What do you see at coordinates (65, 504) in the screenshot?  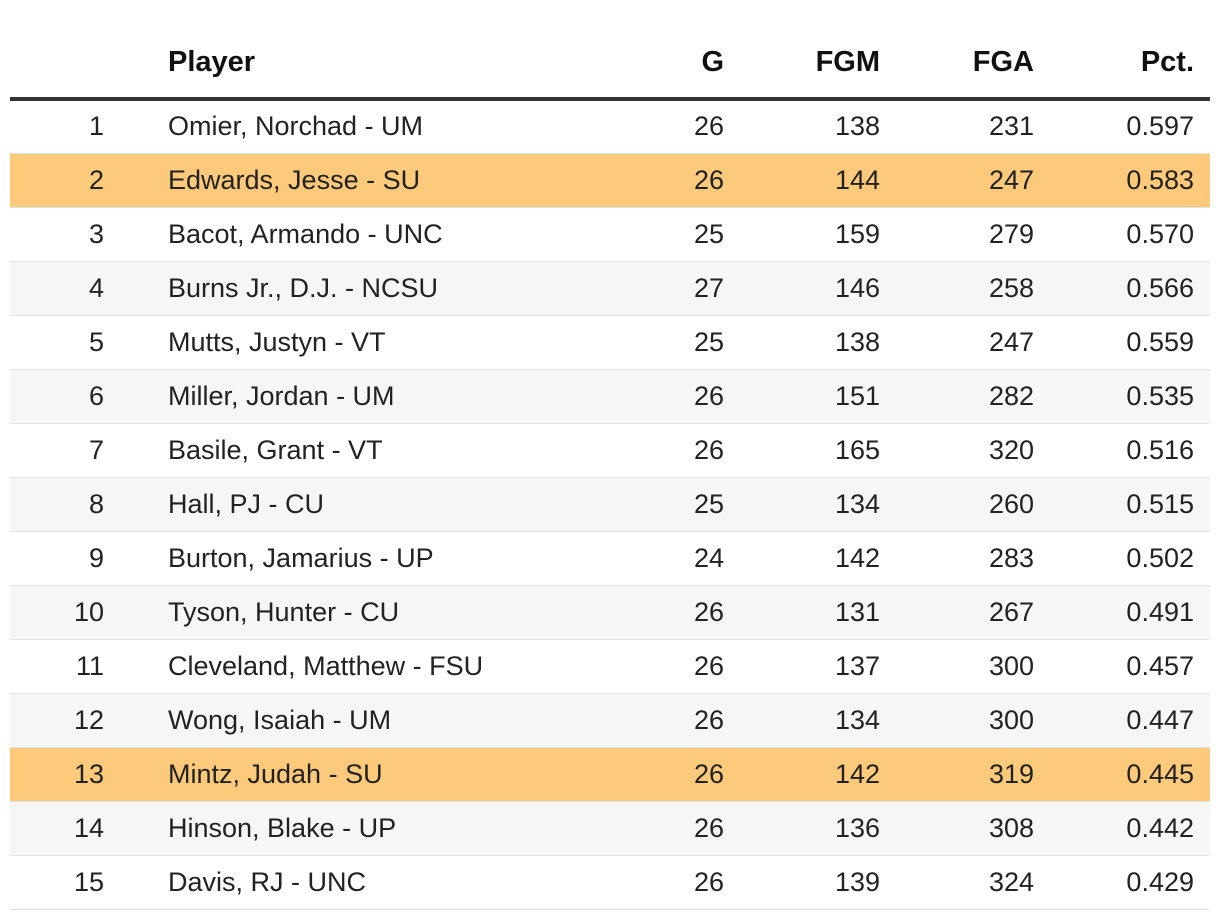 I see `cell-rank: 8` at bounding box center [65, 504].